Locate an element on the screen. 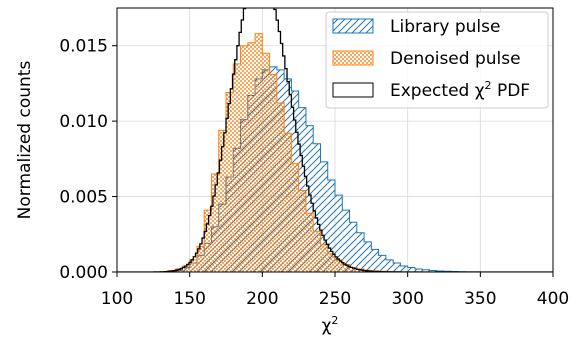 The image size is (588, 339). legend-box is located at coordinates (437, 60).